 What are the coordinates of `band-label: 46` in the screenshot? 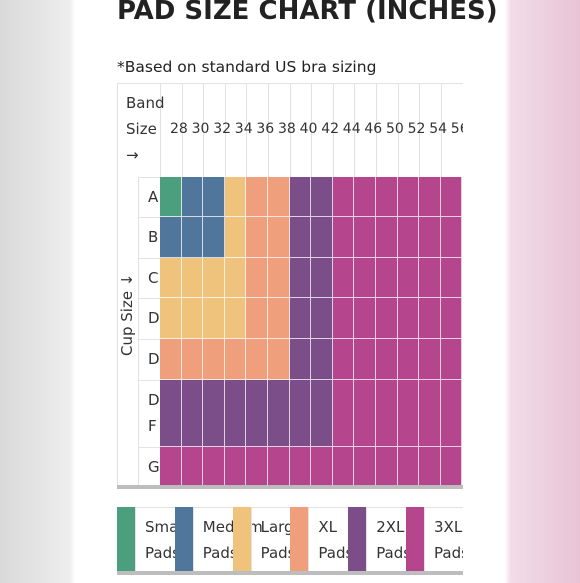 It's located at (373, 129).